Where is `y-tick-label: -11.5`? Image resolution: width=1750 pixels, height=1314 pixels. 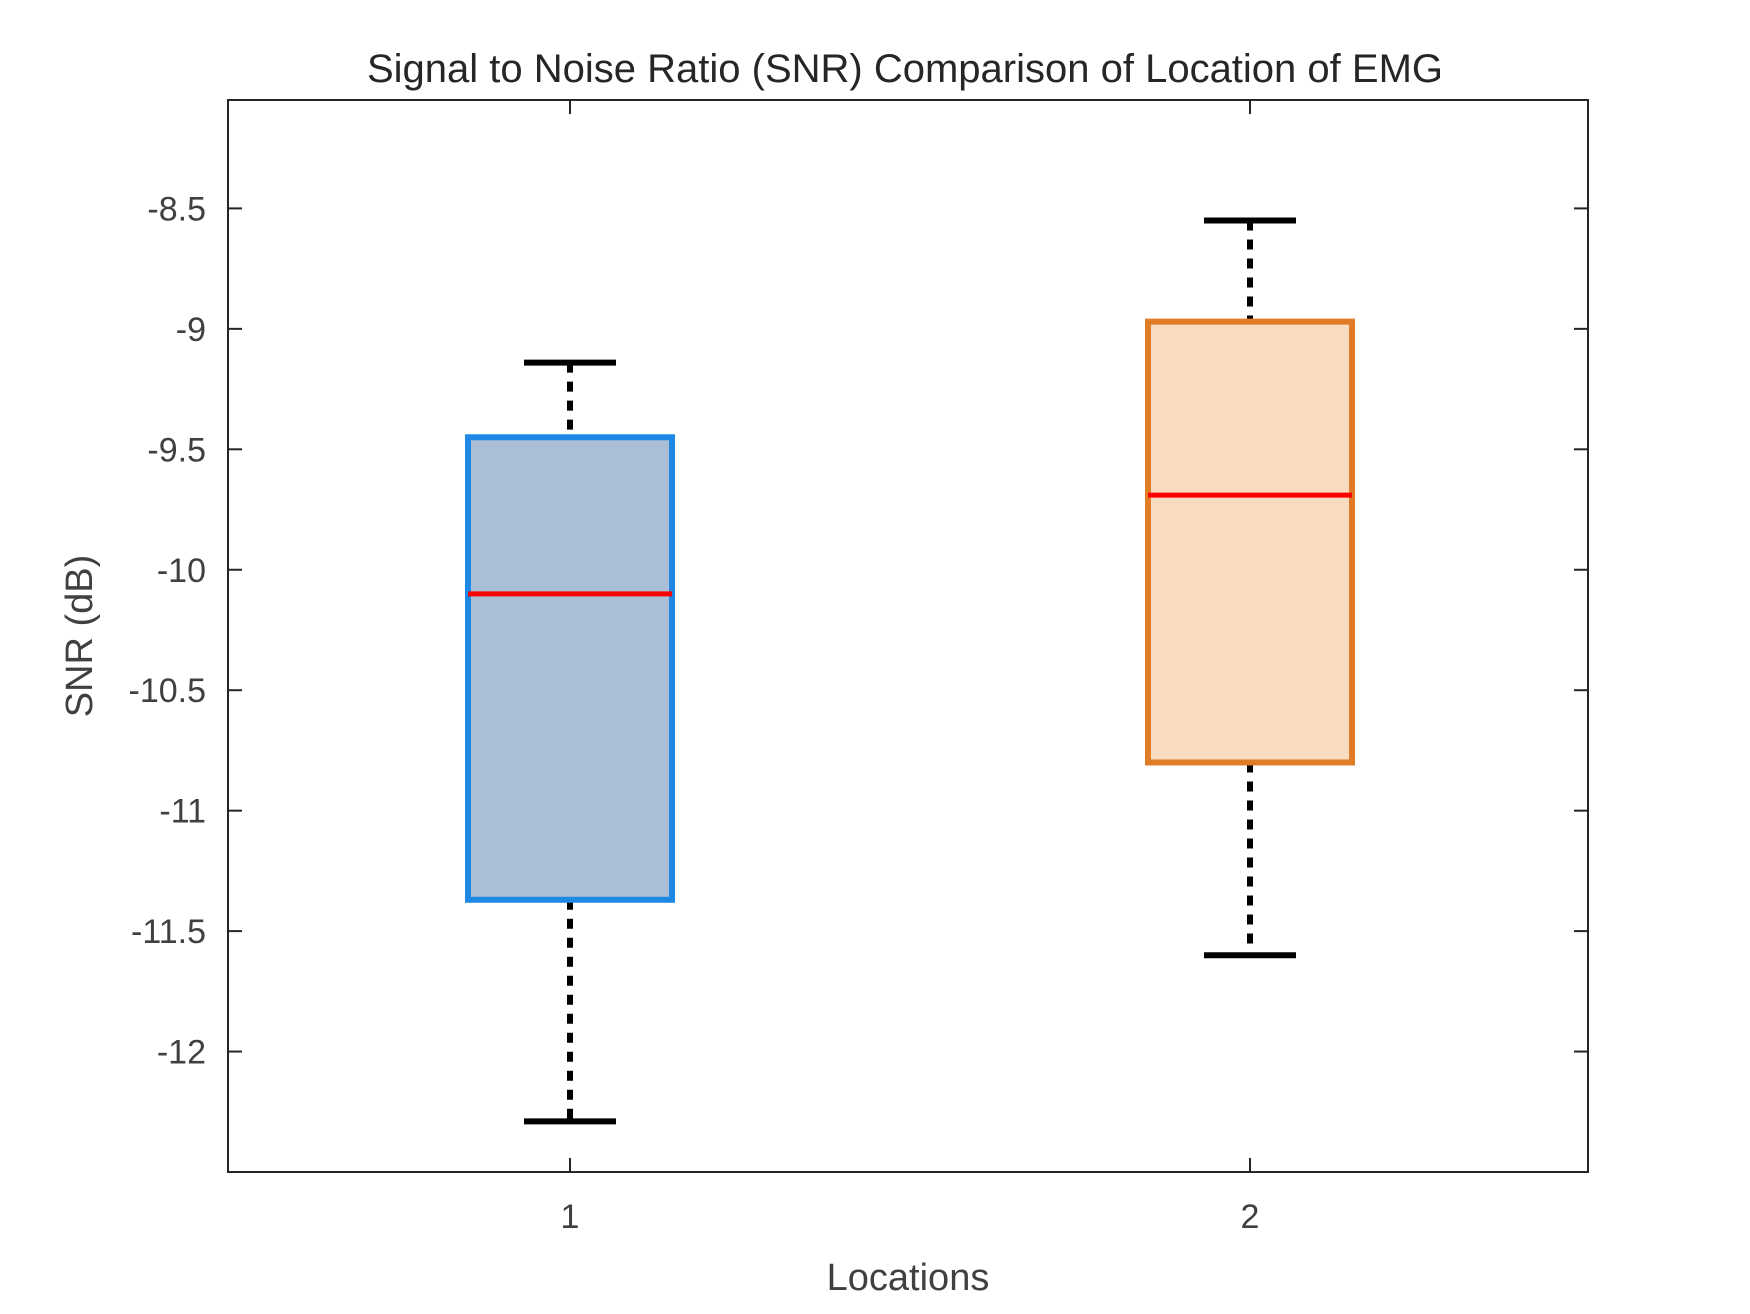 y-tick-label: -11.5 is located at coordinates (168, 932).